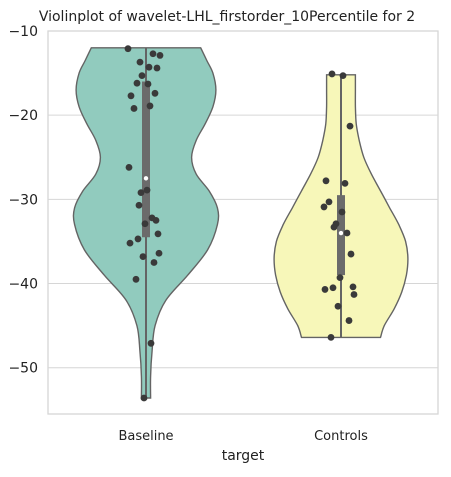 This screenshot has width=451, height=477. Describe the element at coordinates (146, 178) in the screenshot. I see `median-marker-baseline` at that location.